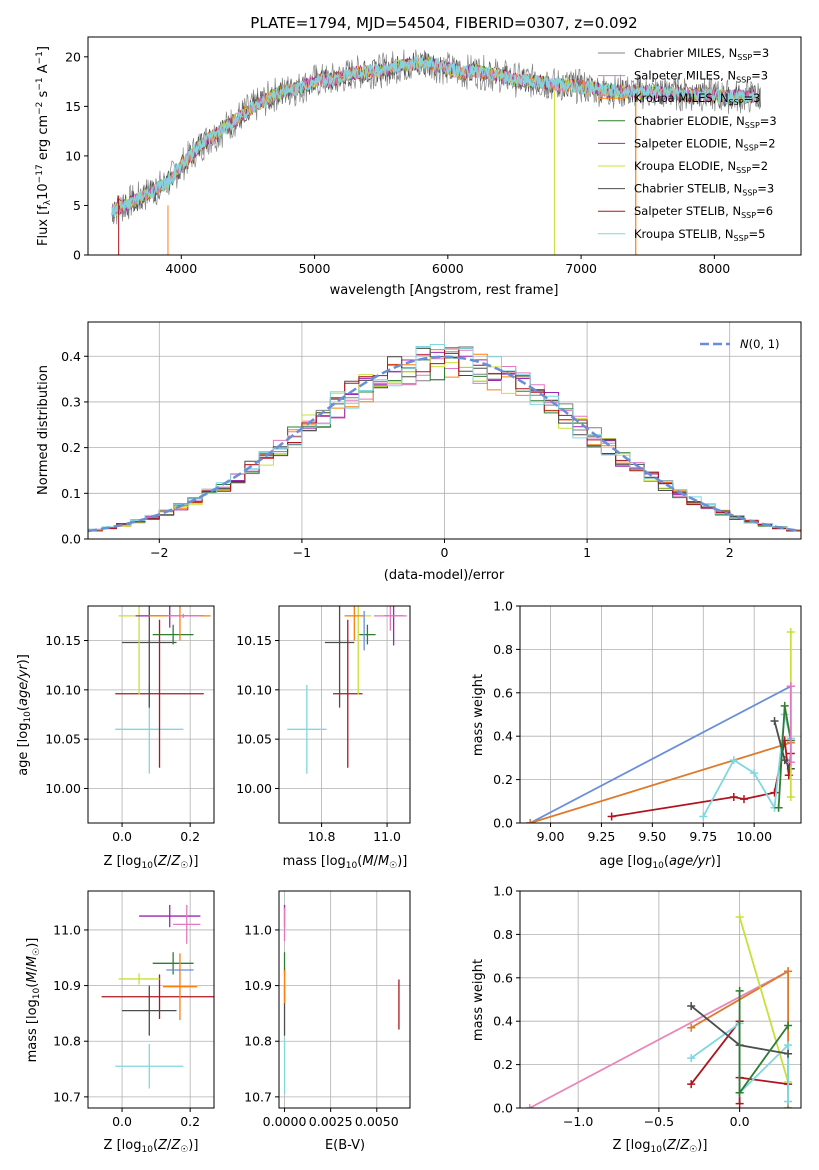 This screenshot has height=1170, width=819. Describe the element at coordinates (767, 143) in the screenshot. I see `legend-tail: =2` at that location.